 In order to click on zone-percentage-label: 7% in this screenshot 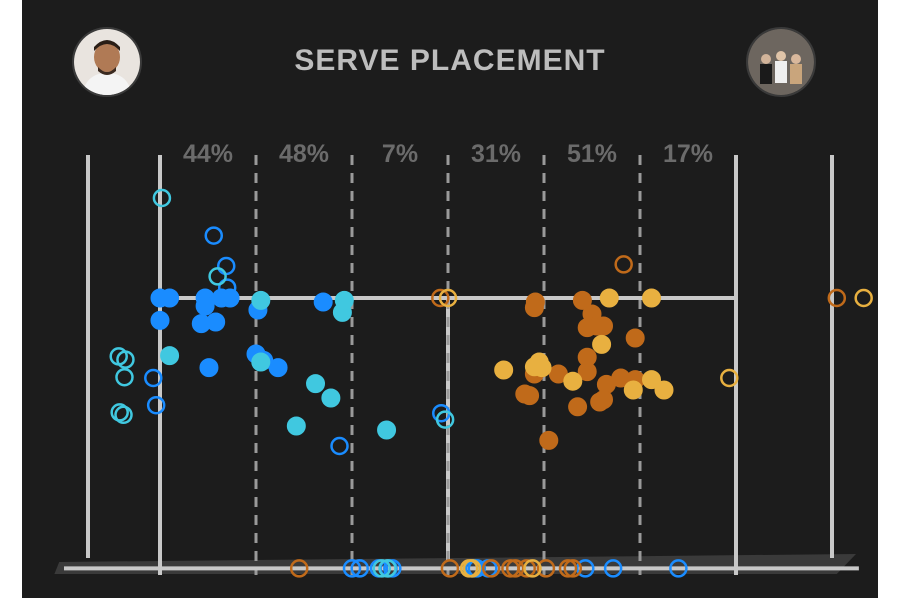, I will do `click(400, 154)`.